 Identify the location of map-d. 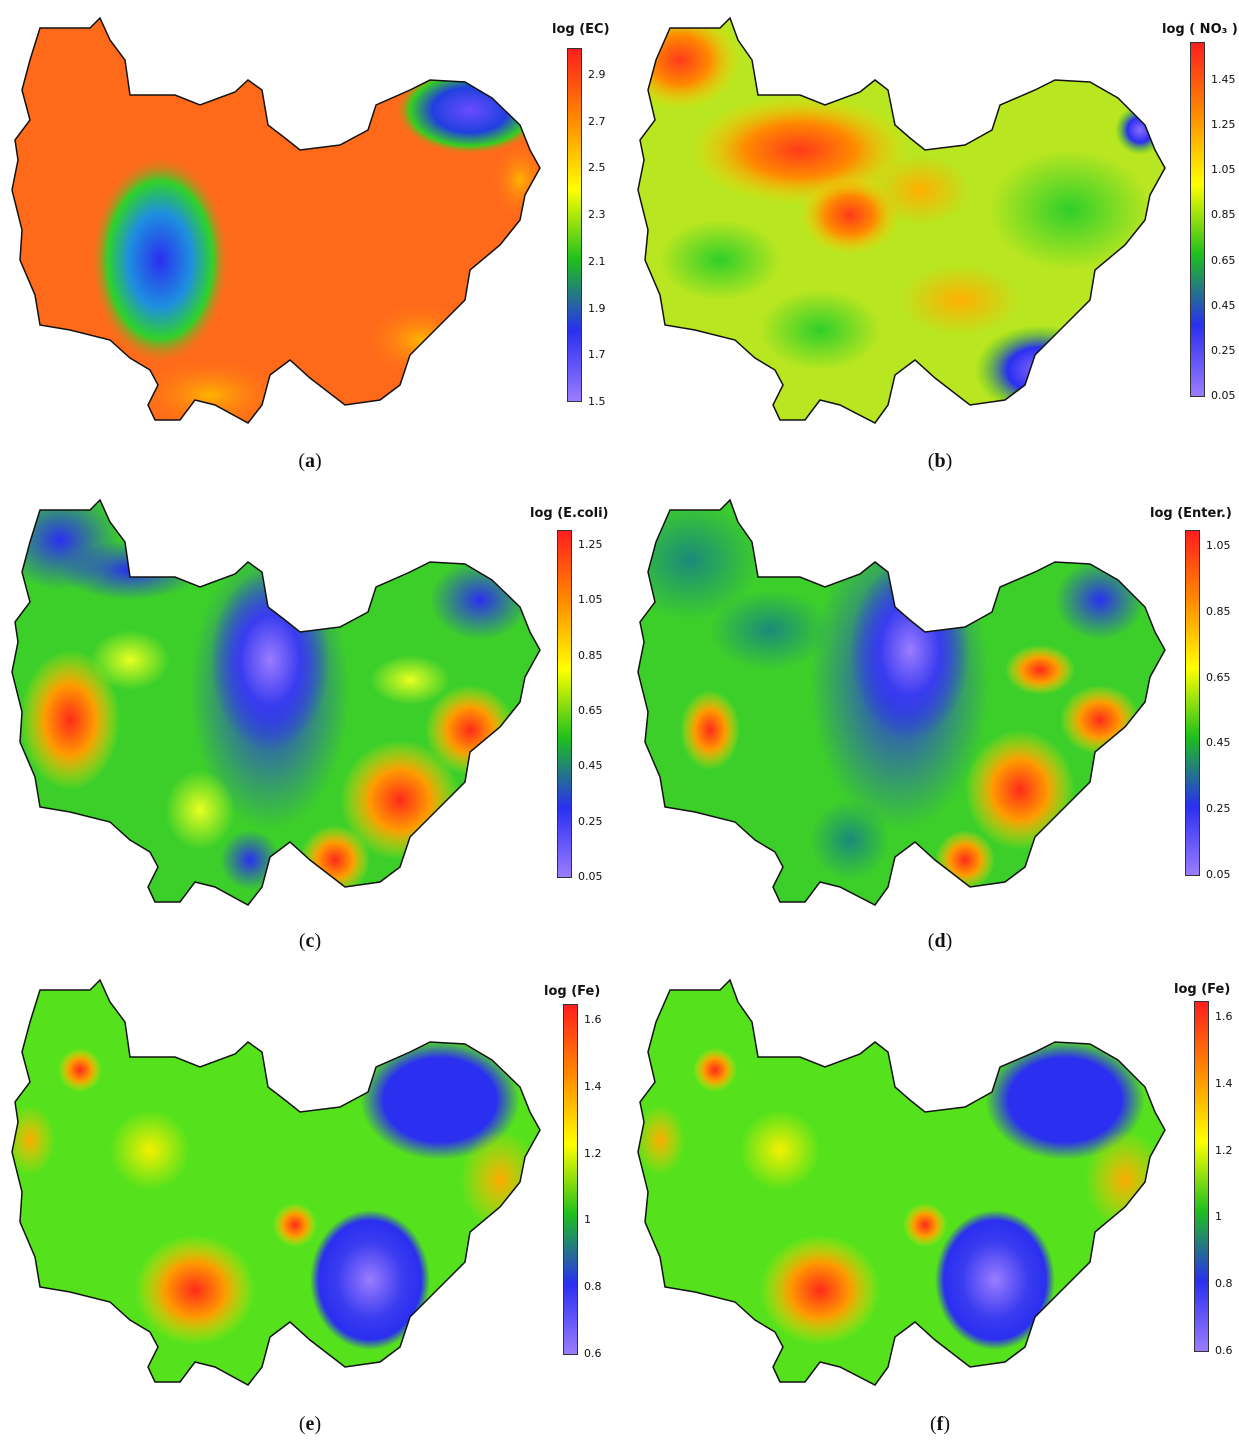
(901, 702).